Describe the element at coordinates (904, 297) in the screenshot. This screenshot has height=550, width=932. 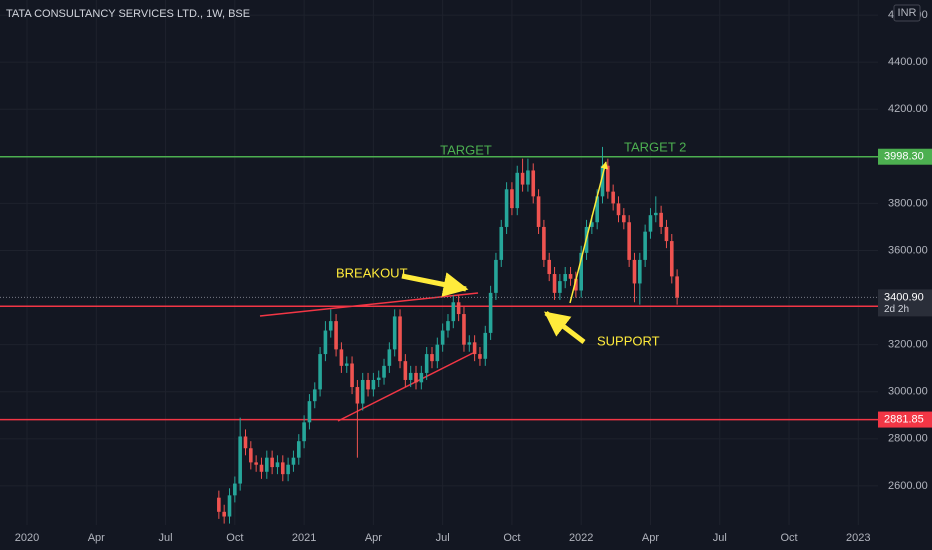
I see `last-price-label: 3400.90` at that location.